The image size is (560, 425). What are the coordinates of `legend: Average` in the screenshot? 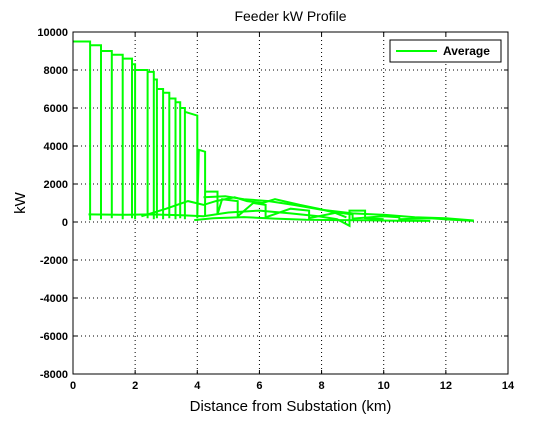 It's located at (445, 51).